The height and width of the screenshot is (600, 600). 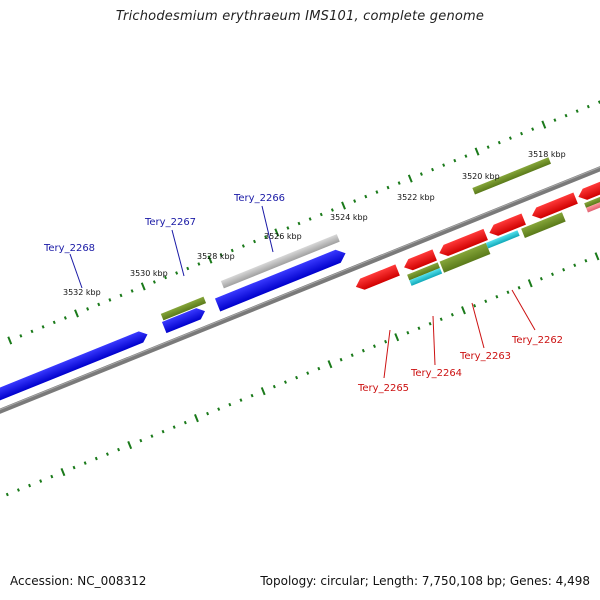 What do you see at coordinates (436, 373) in the screenshot?
I see `gene-label-tery-2264: Tery_2264` at bounding box center [436, 373].